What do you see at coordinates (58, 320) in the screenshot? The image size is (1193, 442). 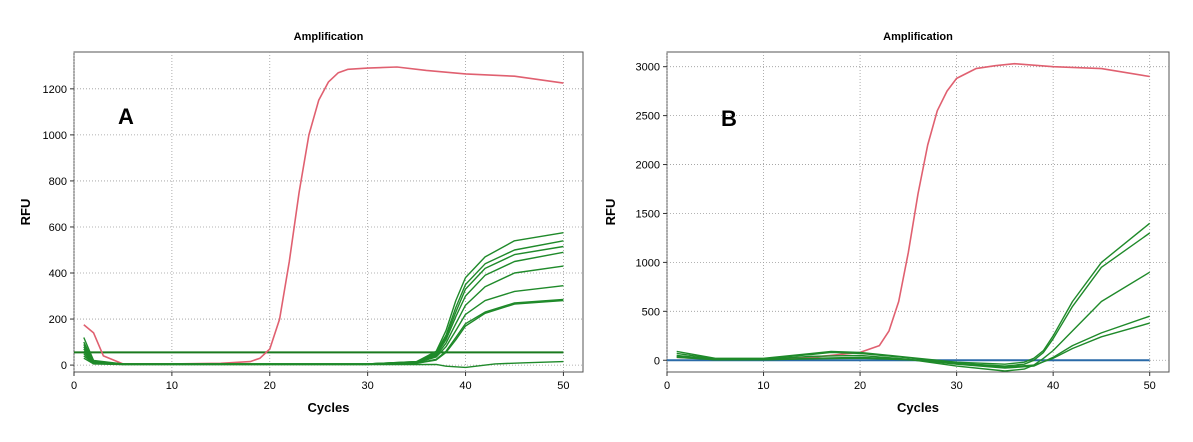 I see `y-tick-label: 200` at bounding box center [58, 320].